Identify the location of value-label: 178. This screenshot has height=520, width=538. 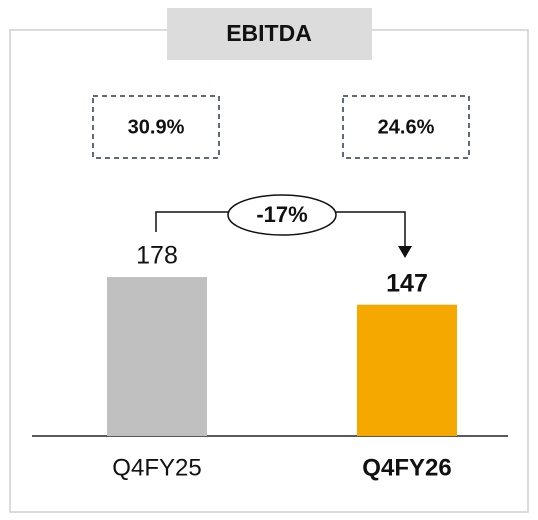
(157, 256).